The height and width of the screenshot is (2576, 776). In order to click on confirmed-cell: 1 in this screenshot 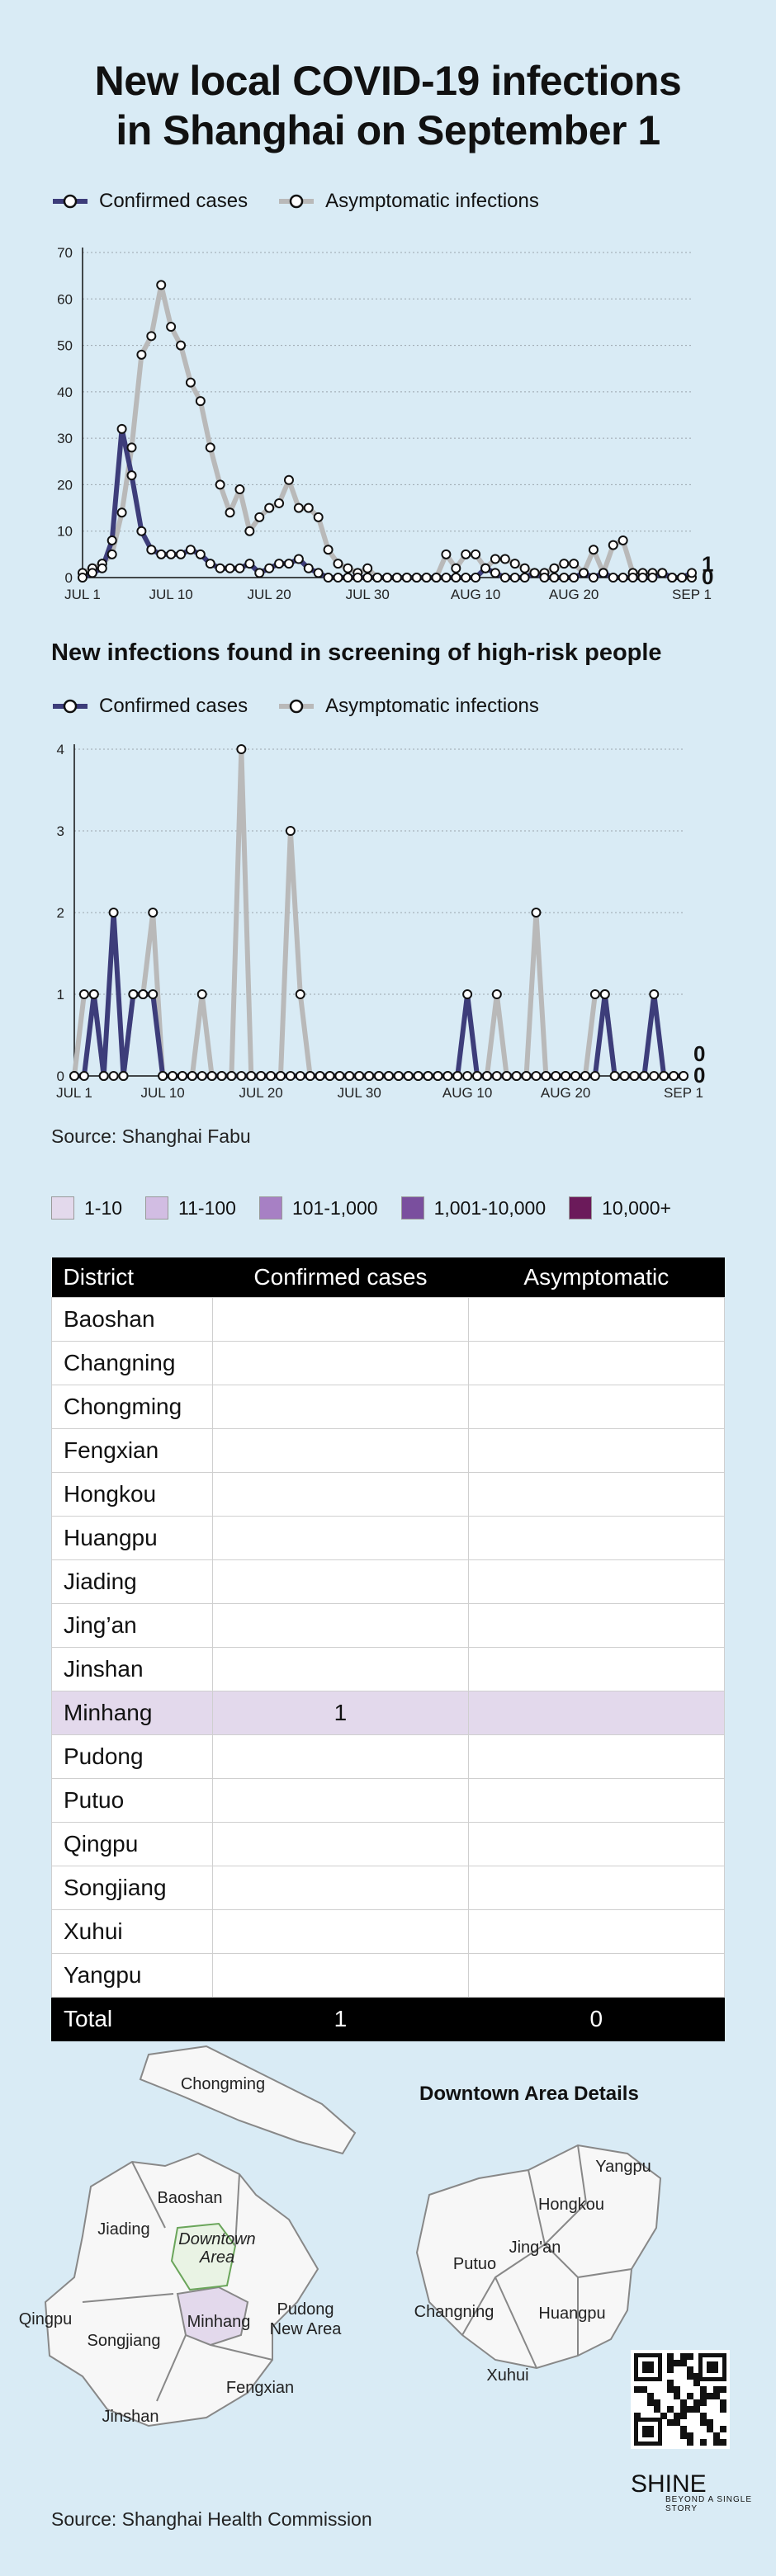, I will do `click(340, 2019)`.